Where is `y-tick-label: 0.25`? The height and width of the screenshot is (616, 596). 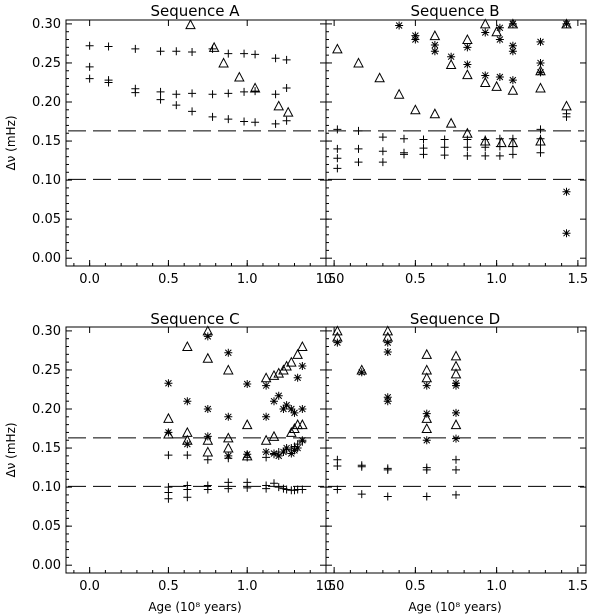 y-tick-label: 0.25 is located at coordinates (46, 370).